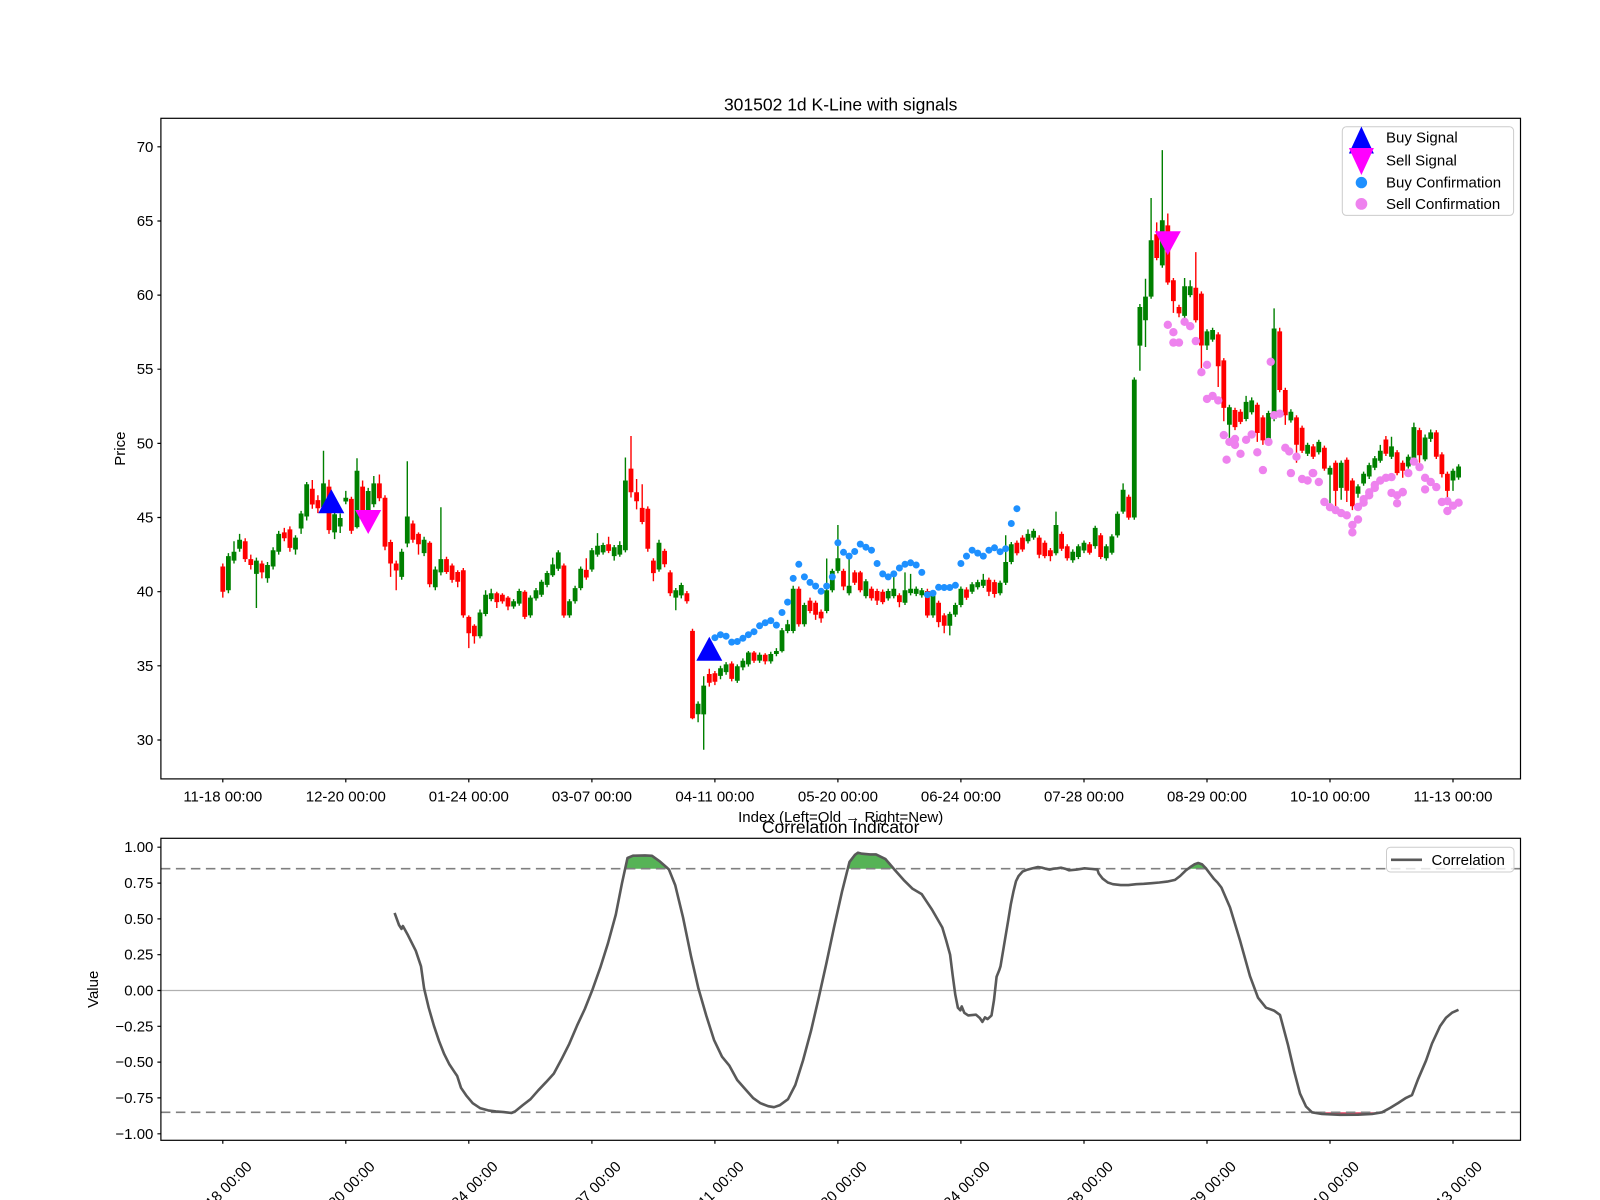 The width and height of the screenshot is (1600, 1200). I want to click on svg-text: 301502 1d K-Line with signals, so click(841, 105).